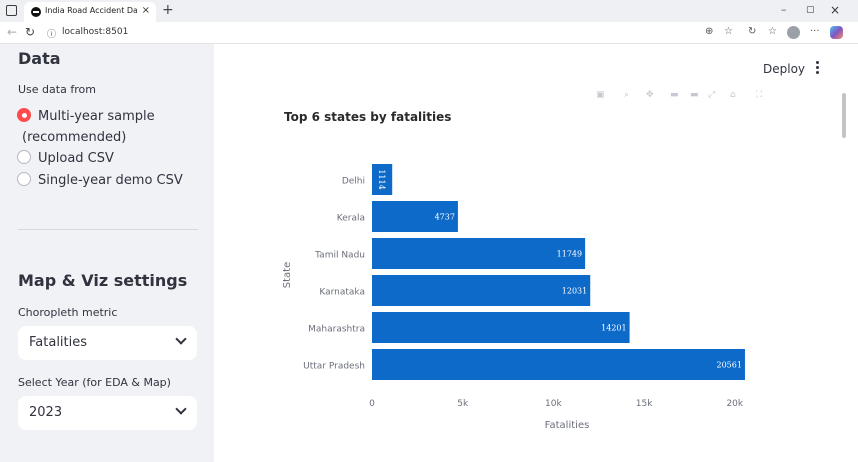 Image resolution: width=858 pixels, height=462 pixels. What do you see at coordinates (759, 95) in the screenshot?
I see `fullscreen-icon: ⛶` at bounding box center [759, 95].